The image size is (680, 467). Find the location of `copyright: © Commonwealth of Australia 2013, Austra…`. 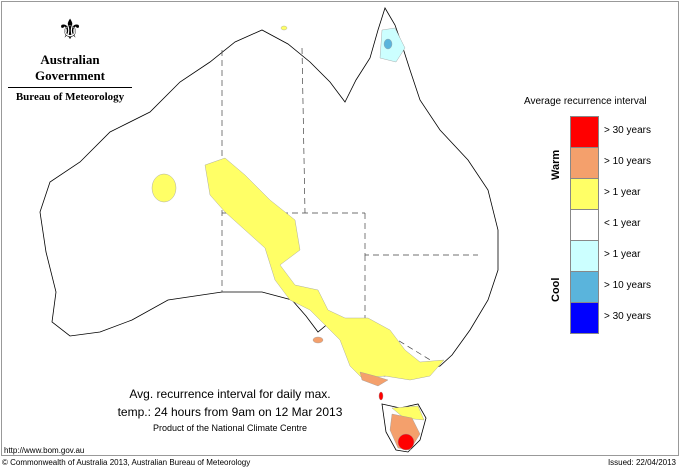

copyright: © Commonwealth of Australia 2013, Austra… is located at coordinates (126, 462).